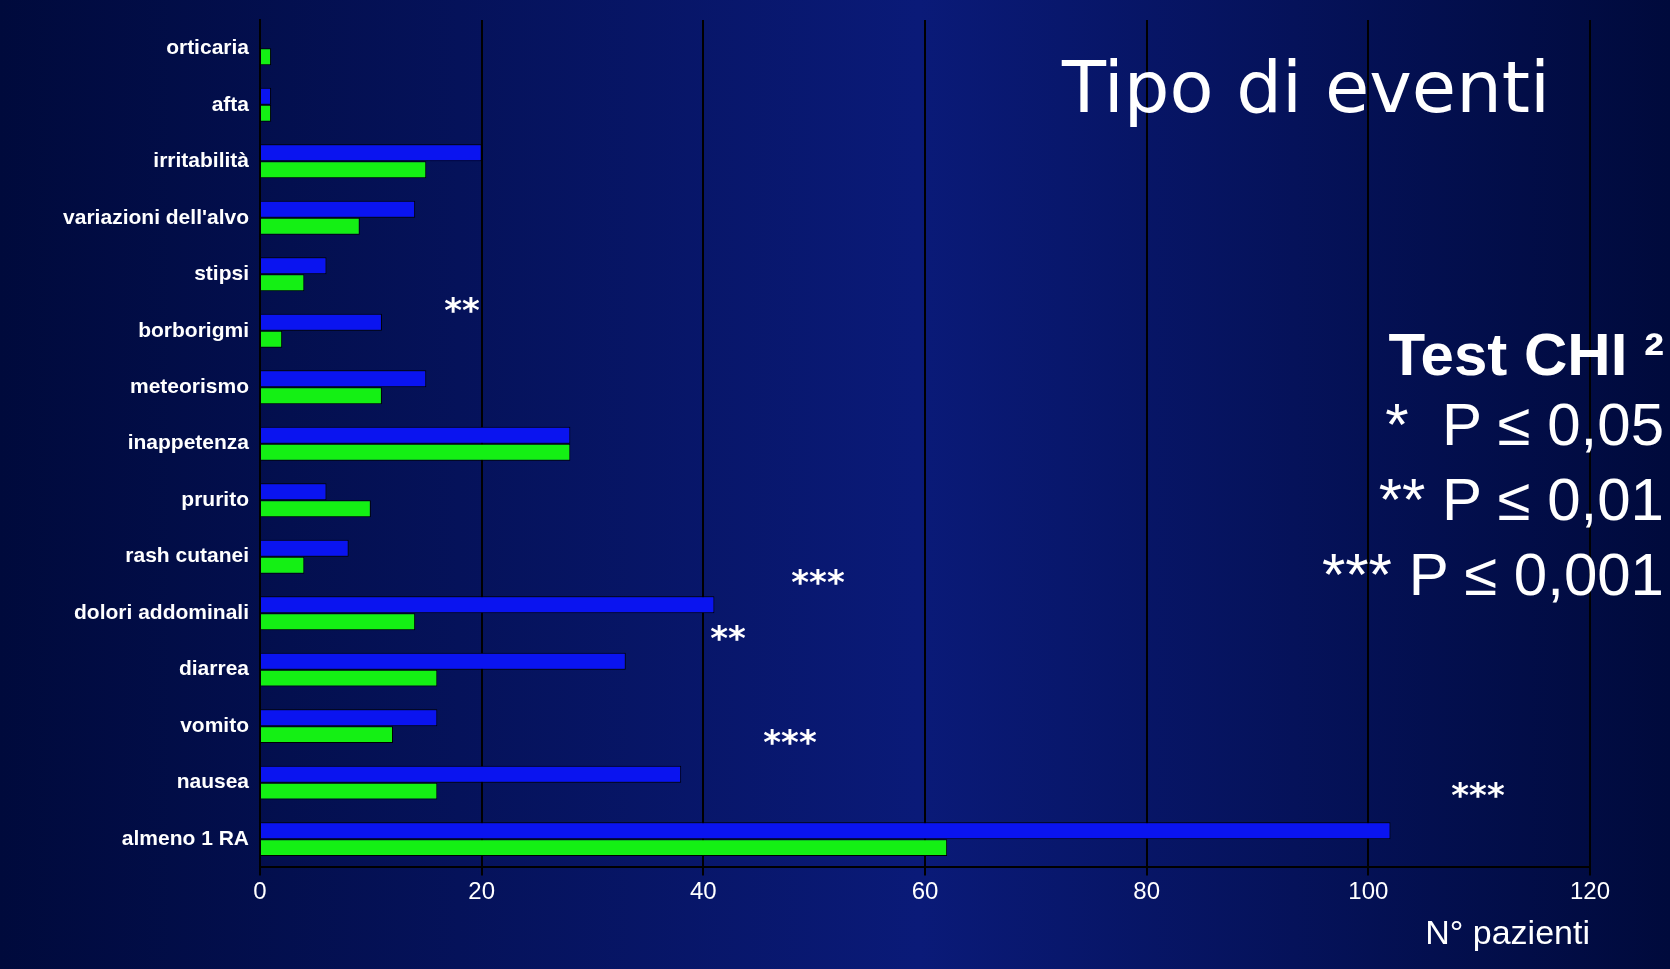 This screenshot has width=1670, height=969. What do you see at coordinates (213, 781) in the screenshot?
I see `y-tick-label: nausea` at bounding box center [213, 781].